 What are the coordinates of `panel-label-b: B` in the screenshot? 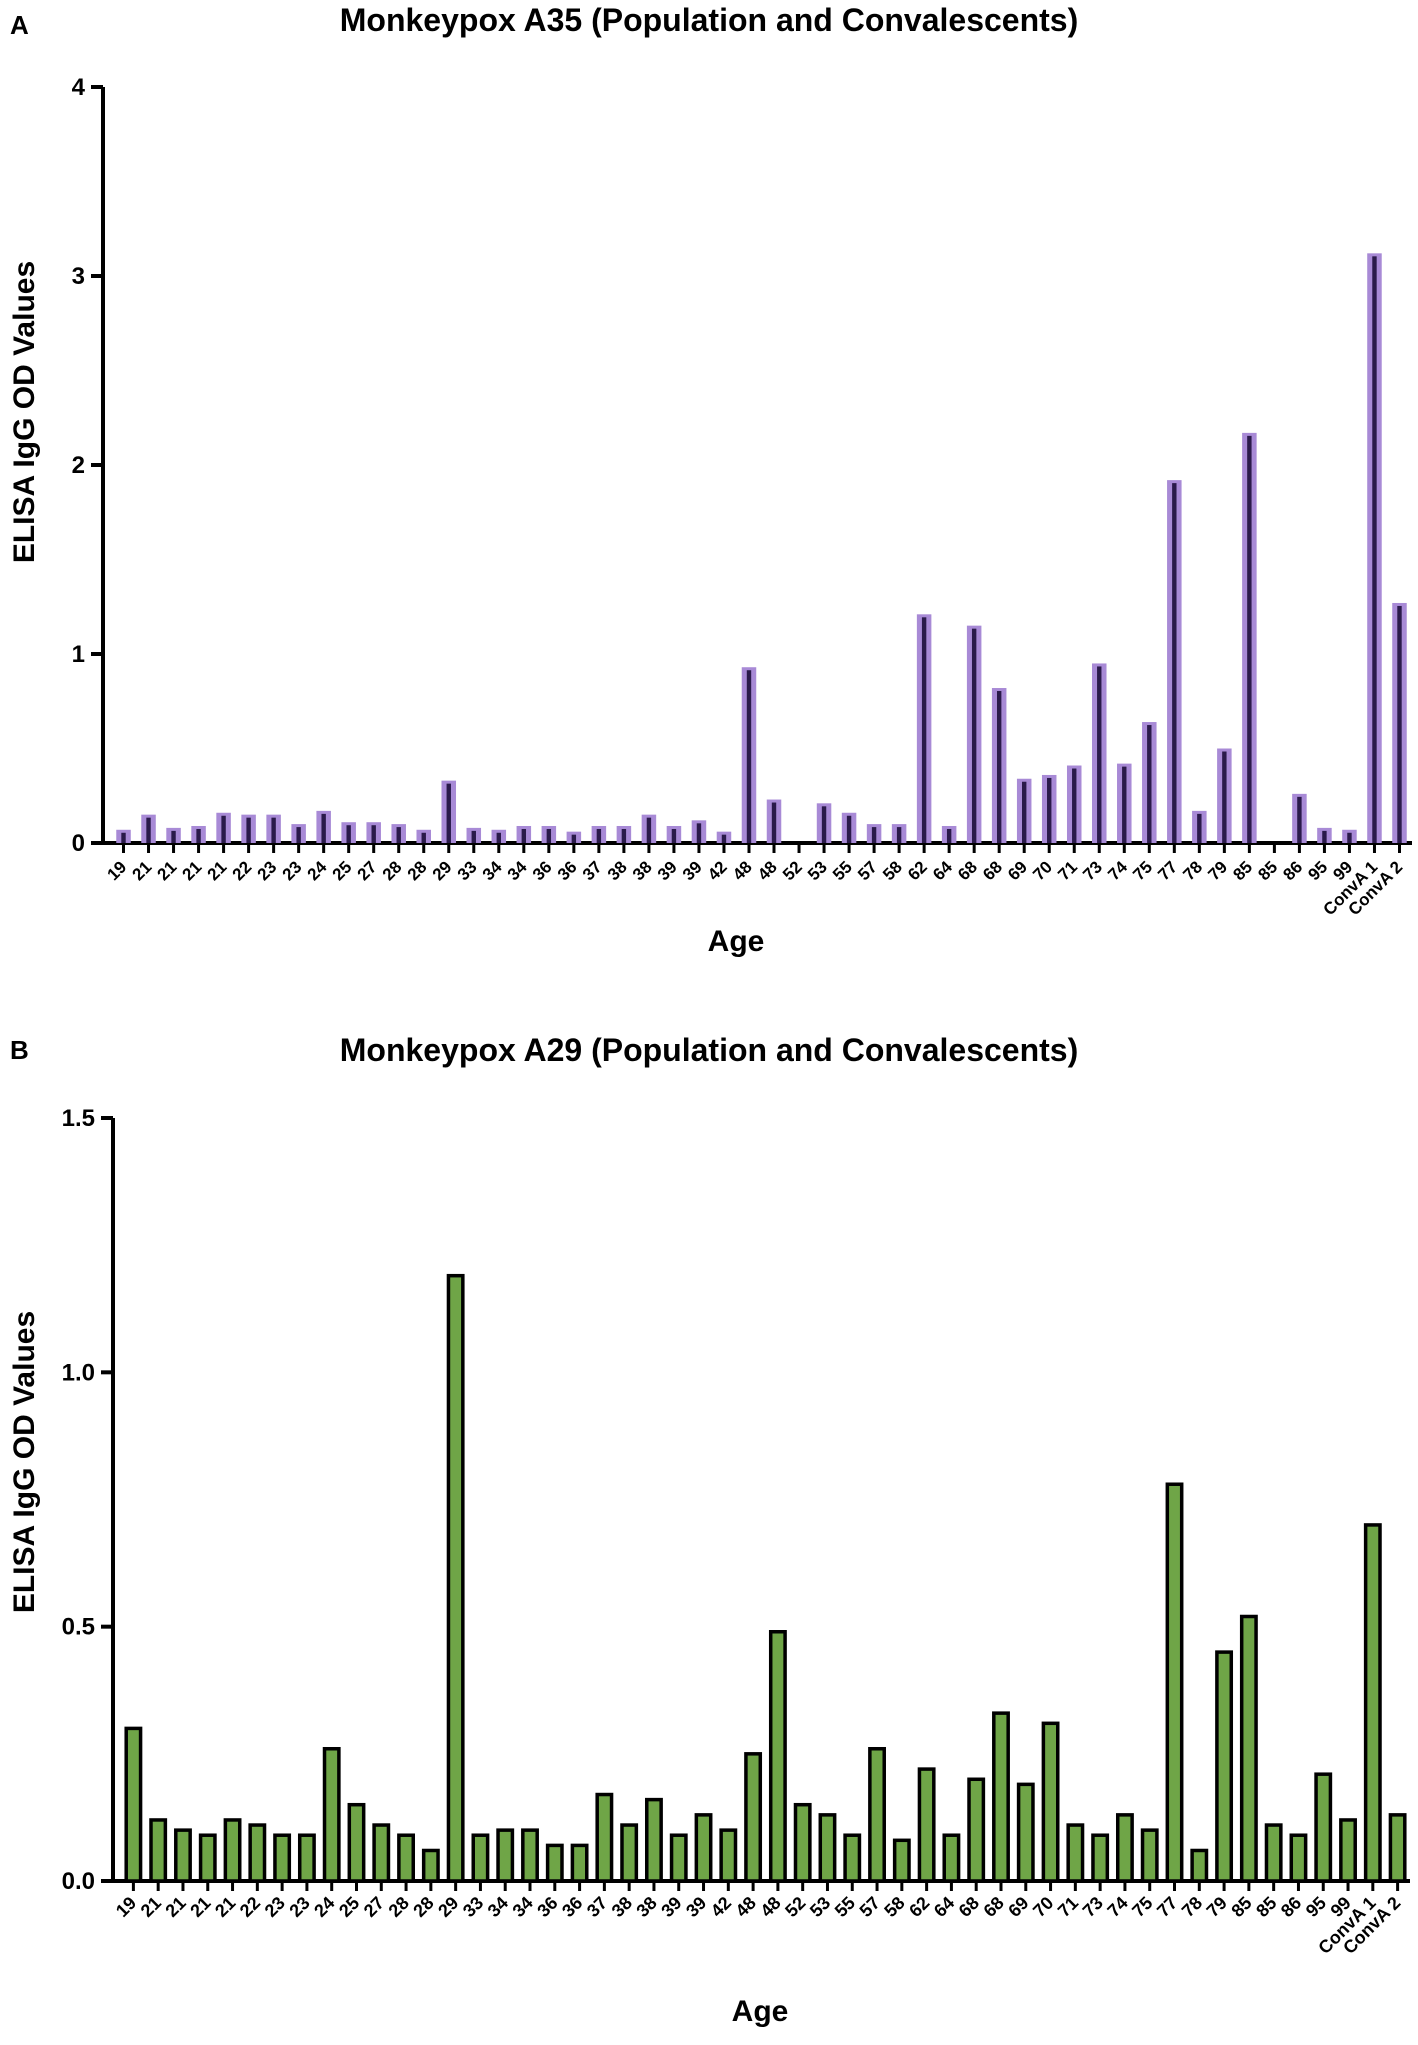 It's located at (19, 1050).